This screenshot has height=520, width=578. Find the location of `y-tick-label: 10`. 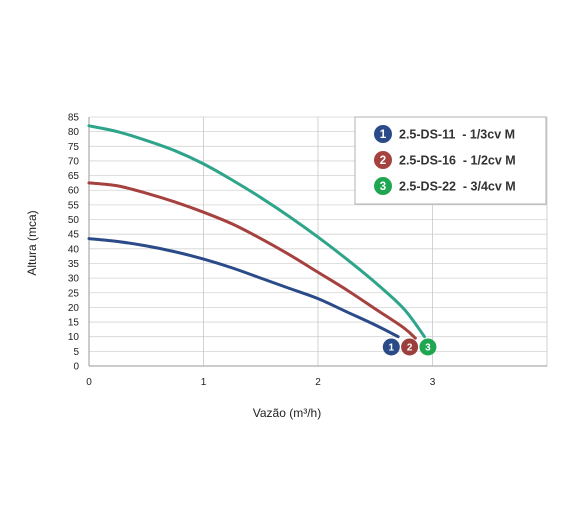

y-tick-label: 10 is located at coordinates (74, 337).